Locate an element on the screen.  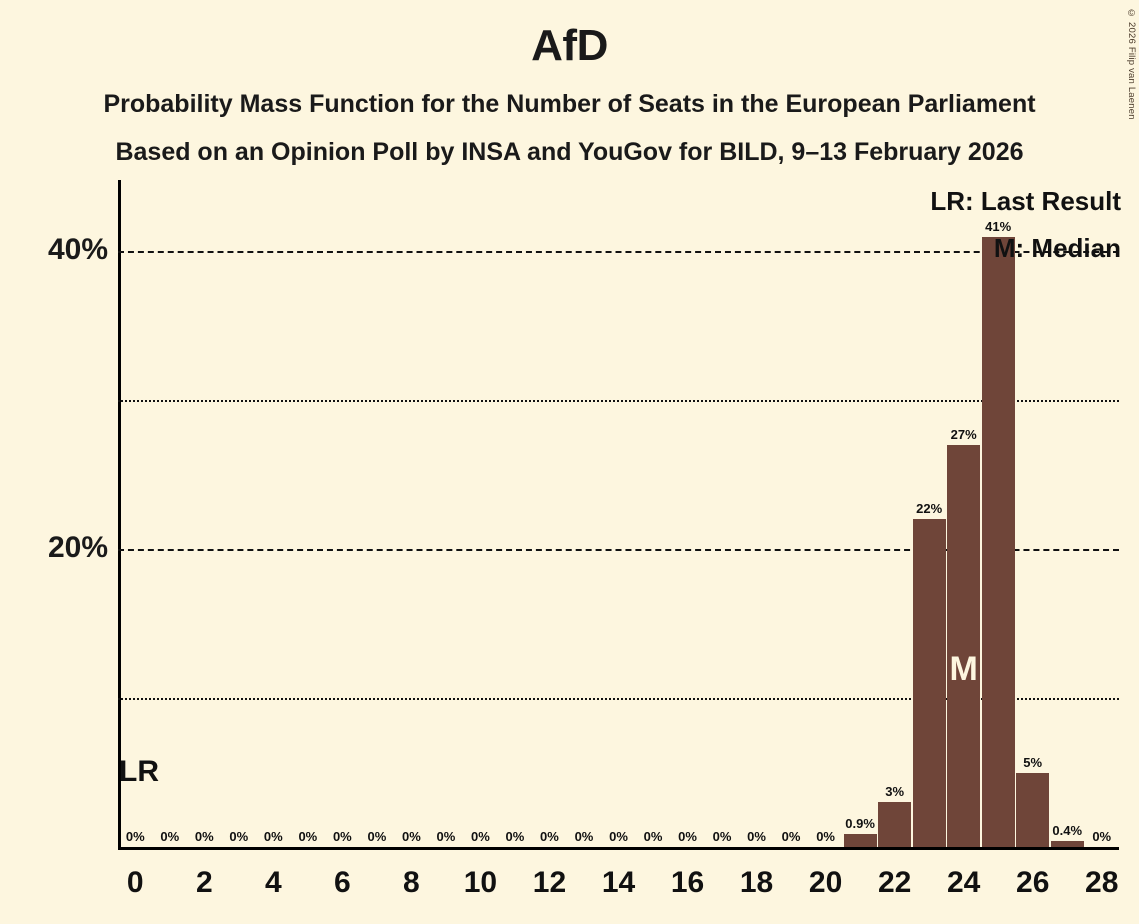
bar-value-label-12: 0% is located at coordinates (549, 836).